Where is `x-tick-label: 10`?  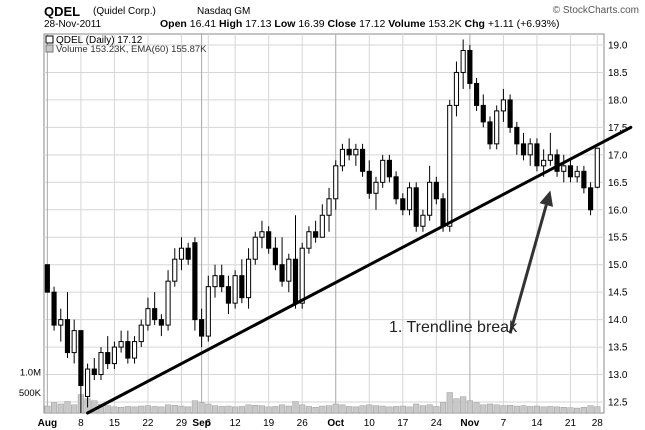
x-tick-label: 10 is located at coordinates (370, 423).